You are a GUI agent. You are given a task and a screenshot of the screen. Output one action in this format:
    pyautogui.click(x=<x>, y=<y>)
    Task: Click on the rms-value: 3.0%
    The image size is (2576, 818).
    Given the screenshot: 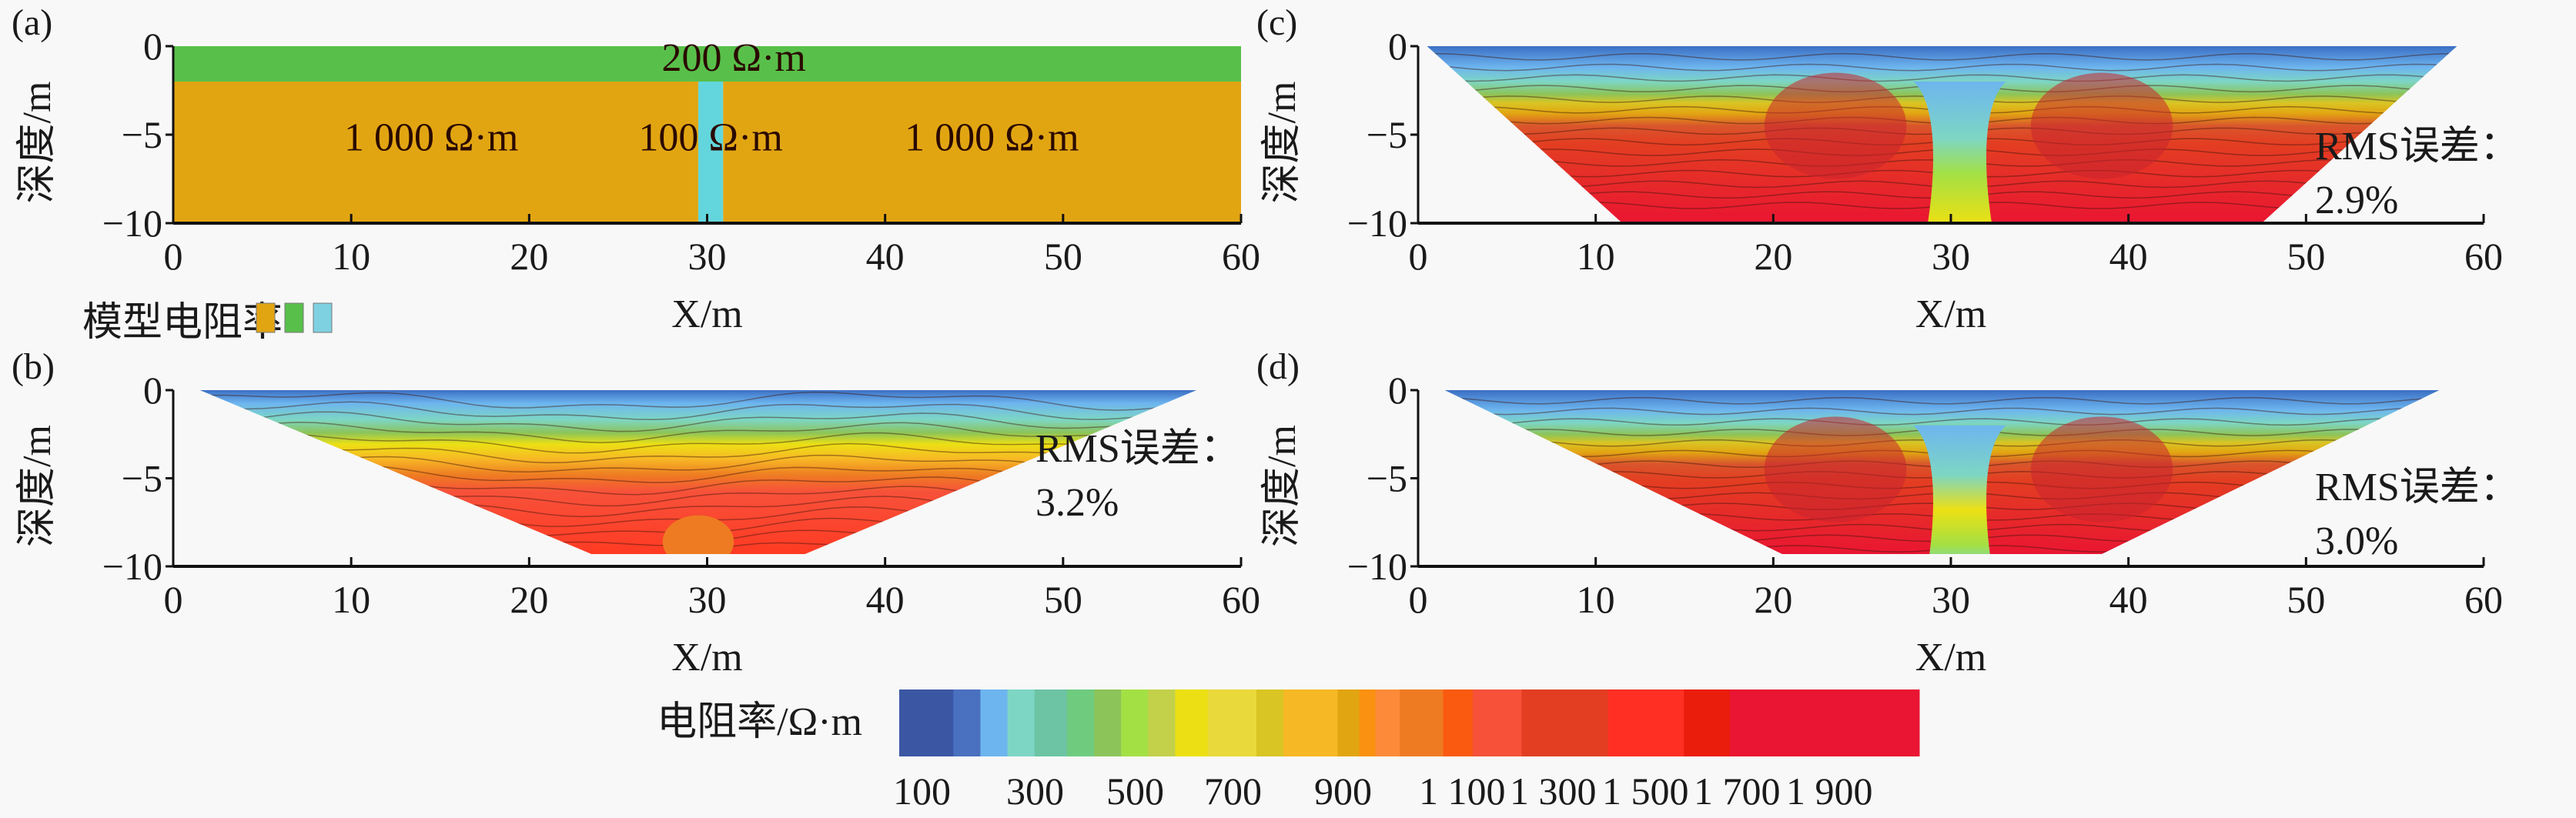 What is the action you would take?
    pyautogui.click(x=2356, y=541)
    